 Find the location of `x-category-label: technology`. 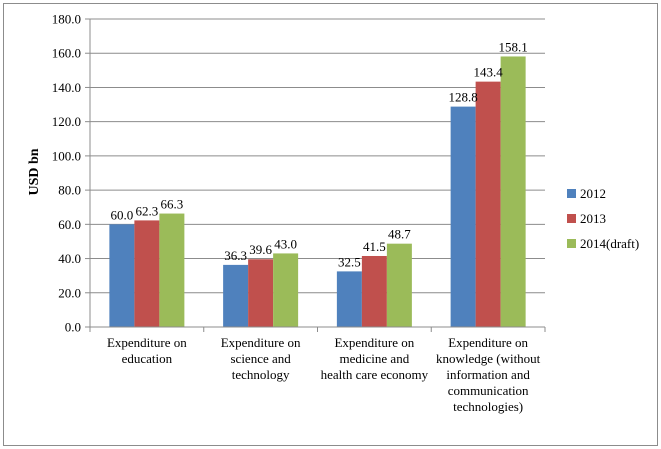

x-category-label: technology is located at coordinates (261, 374).